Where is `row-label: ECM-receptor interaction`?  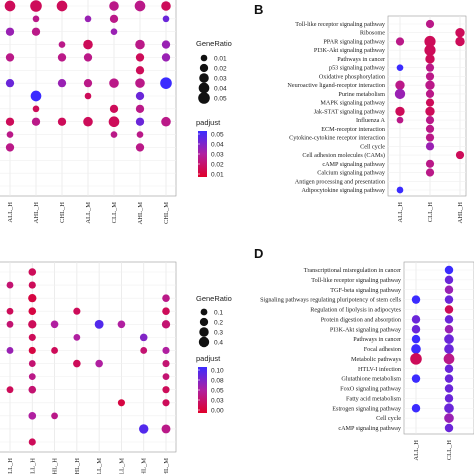 row-label: ECM-receptor interaction is located at coordinates (353, 129).